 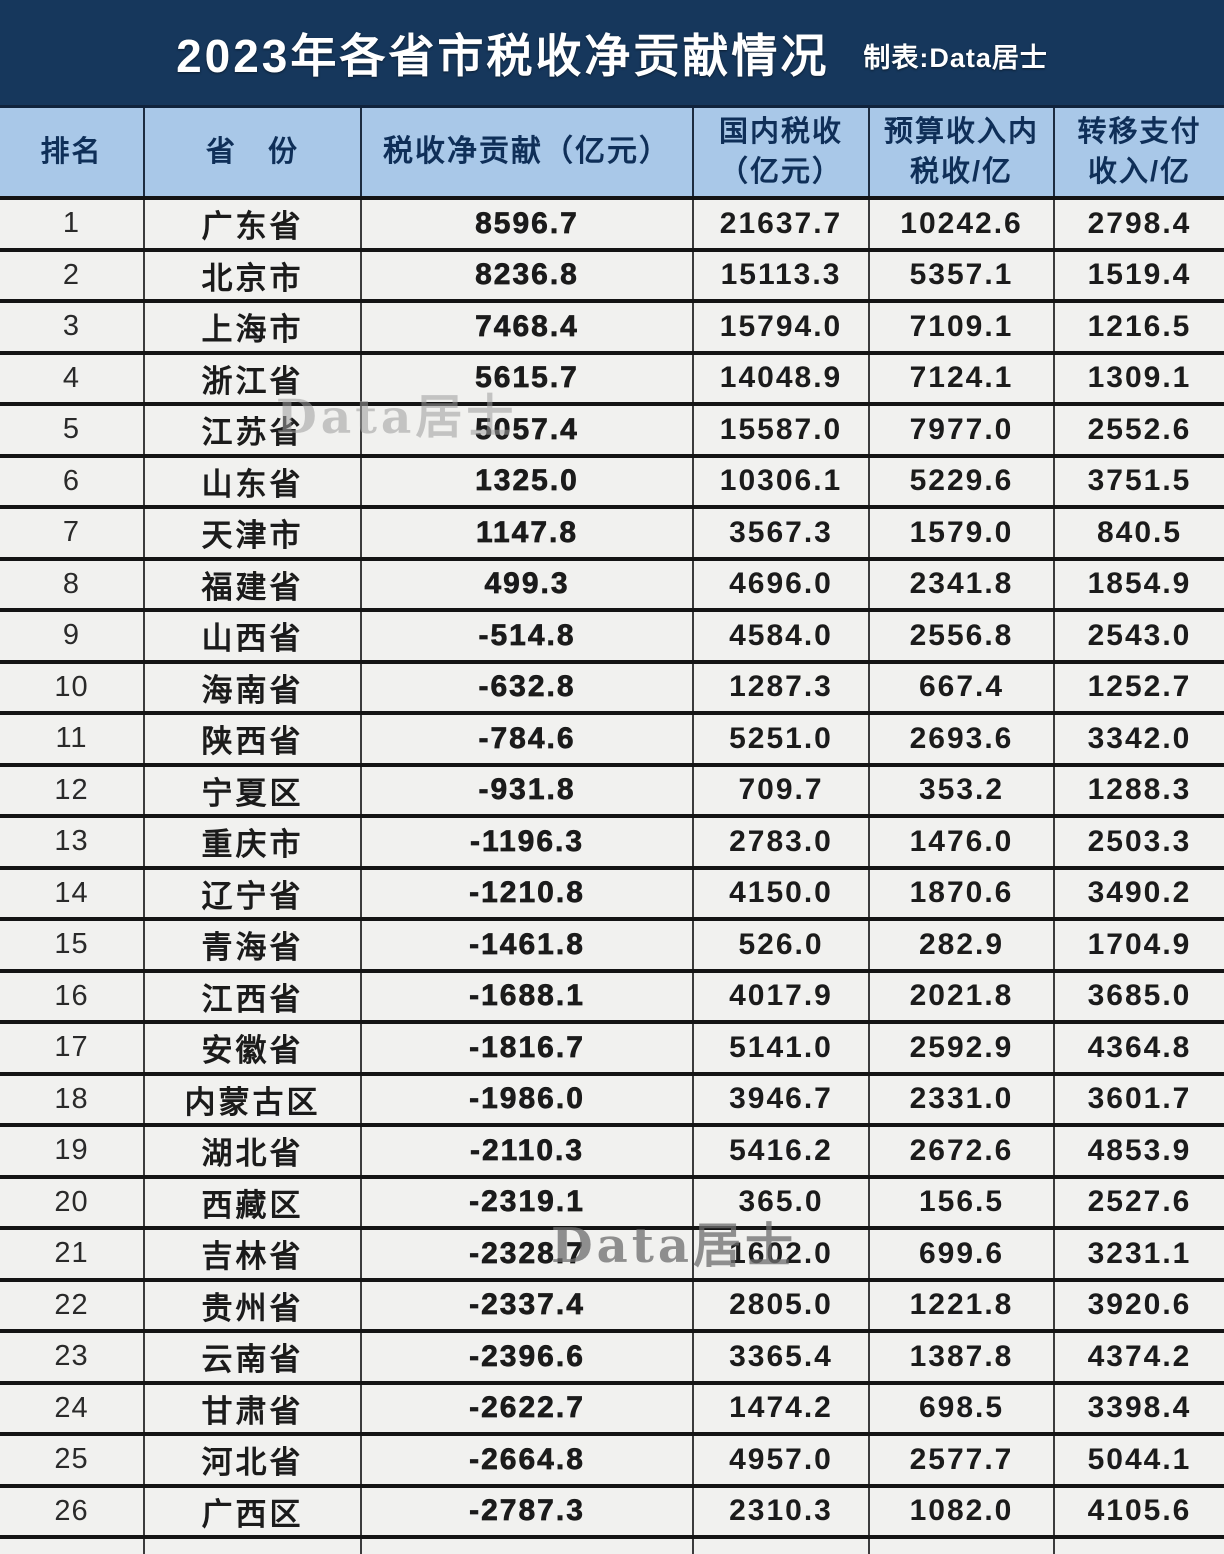 What do you see at coordinates (780, 131) in the screenshot?
I see `column-header-line: 国内税收` at bounding box center [780, 131].